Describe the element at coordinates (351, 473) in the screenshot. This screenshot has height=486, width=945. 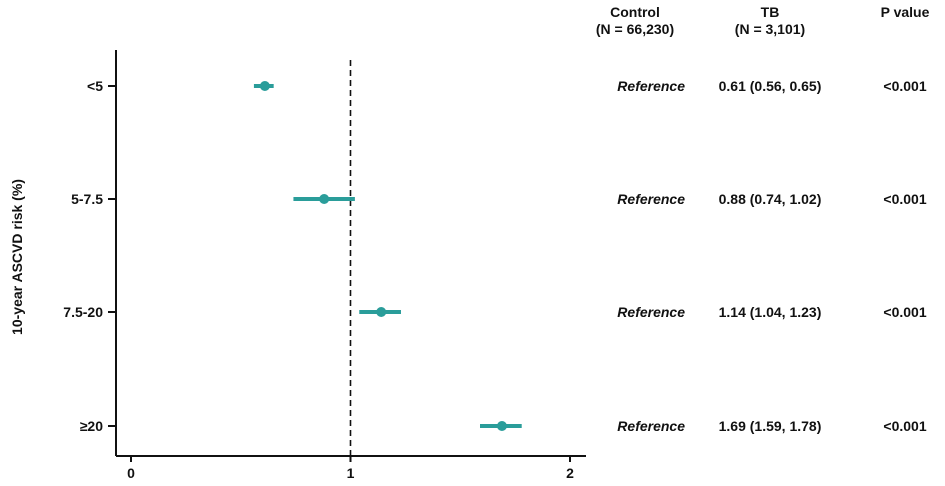
I see `x-tick-label: 1` at that location.